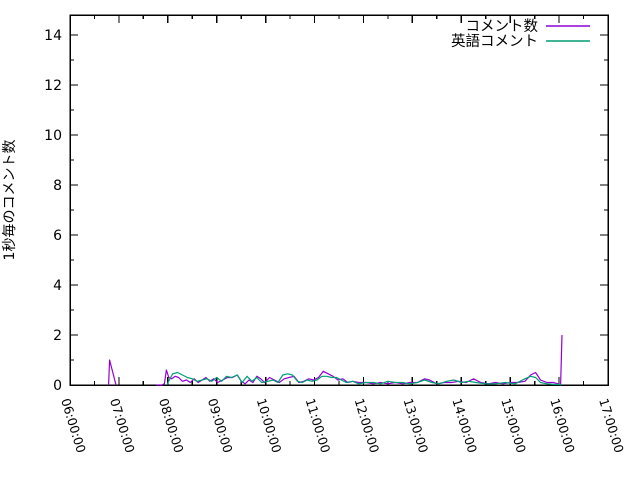 The image size is (640, 480). What do you see at coordinates (10, 200) in the screenshot?
I see `y-axis-title: 1秒毎のコメント数` at bounding box center [10, 200].